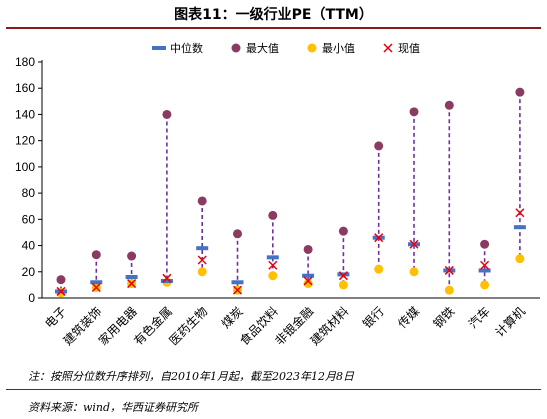  Describe the element at coordinates (31, 298) in the screenshot. I see `y-tick-label: 0` at that location.